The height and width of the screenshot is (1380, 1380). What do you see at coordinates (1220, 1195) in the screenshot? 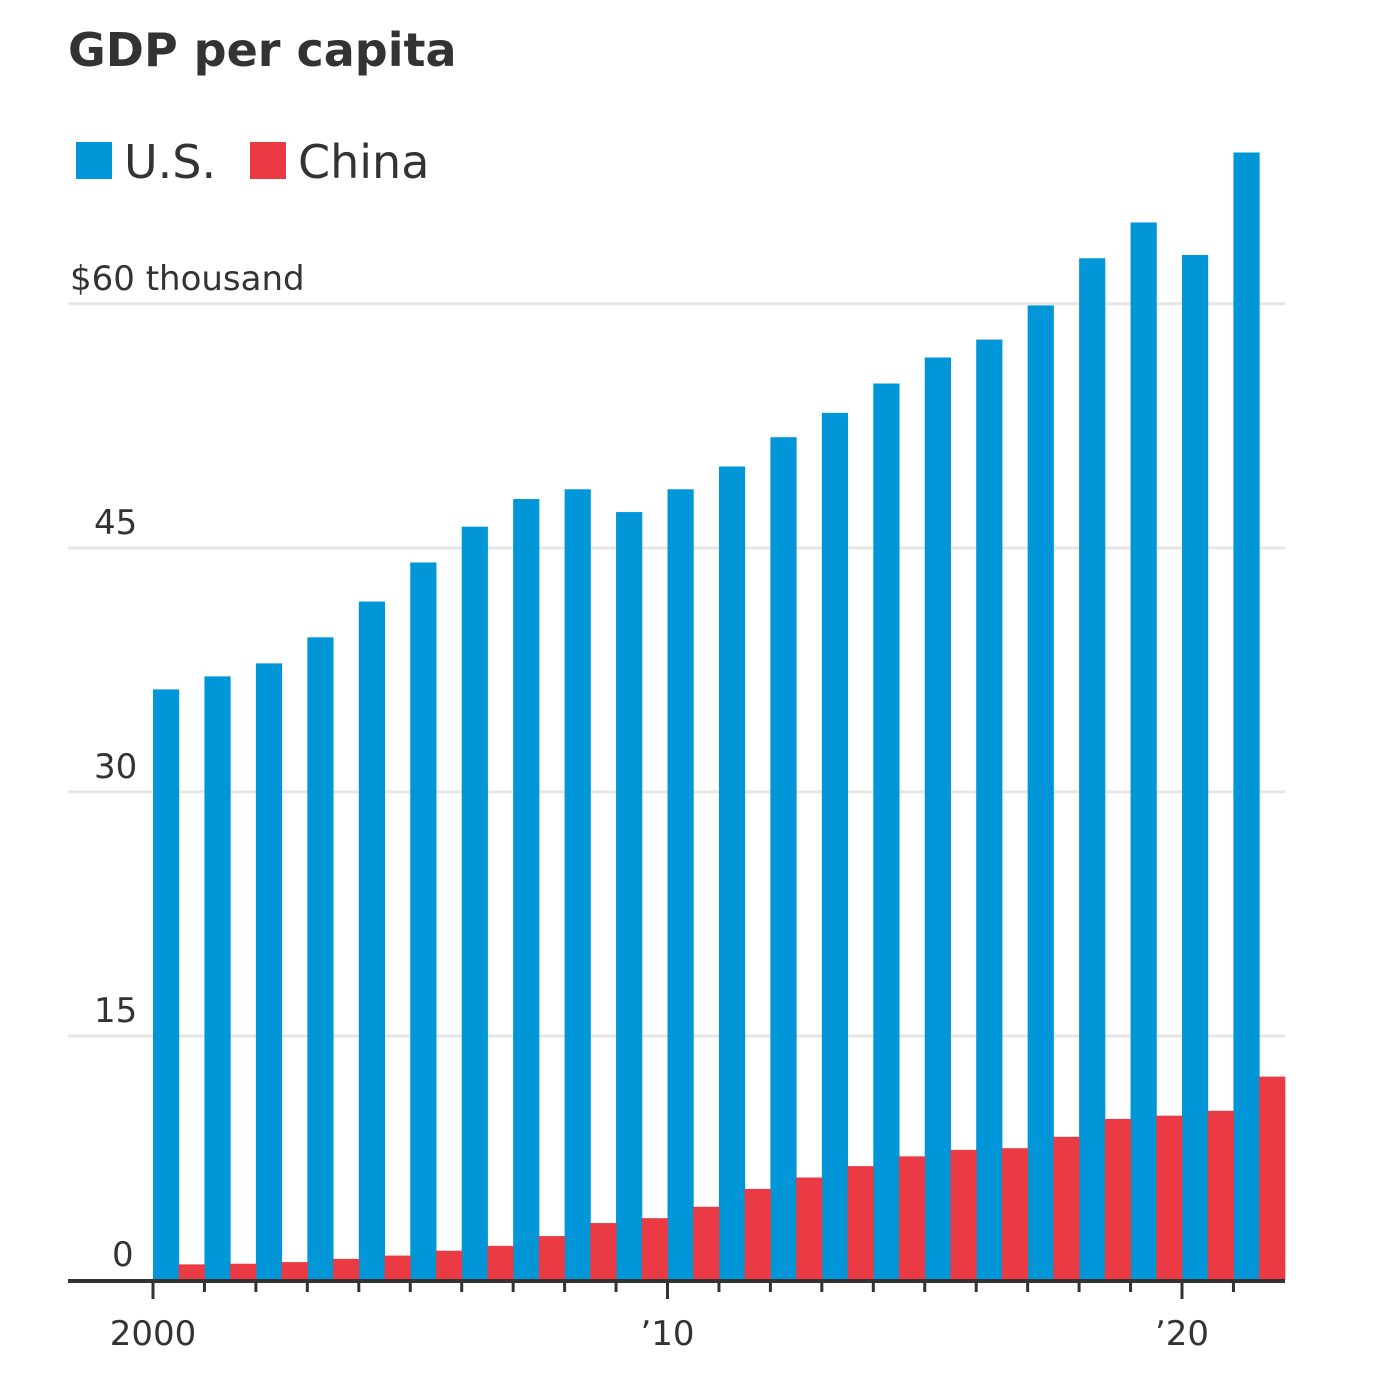
I see `bar-china-2020` at bounding box center [1220, 1195].